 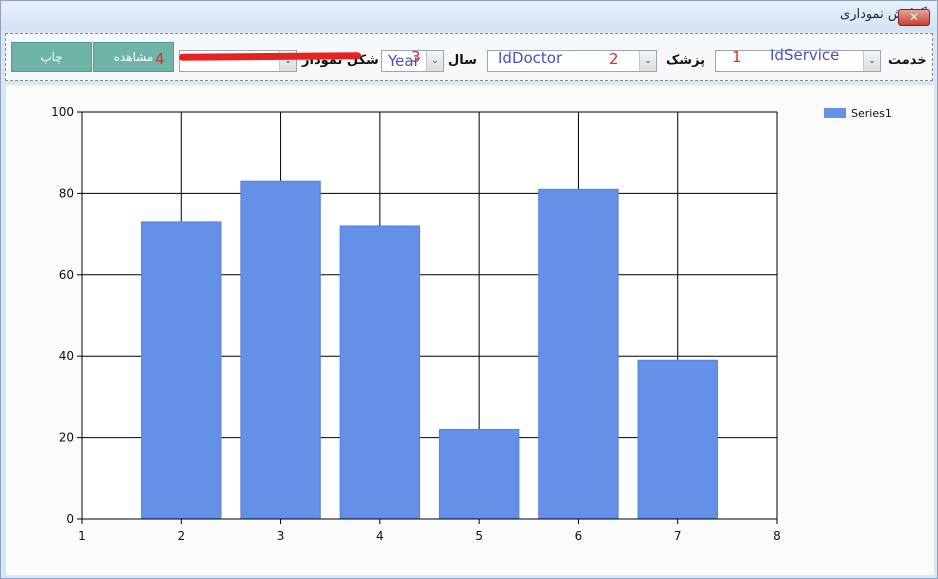 I want to click on print-button: چاپ, so click(x=51, y=57).